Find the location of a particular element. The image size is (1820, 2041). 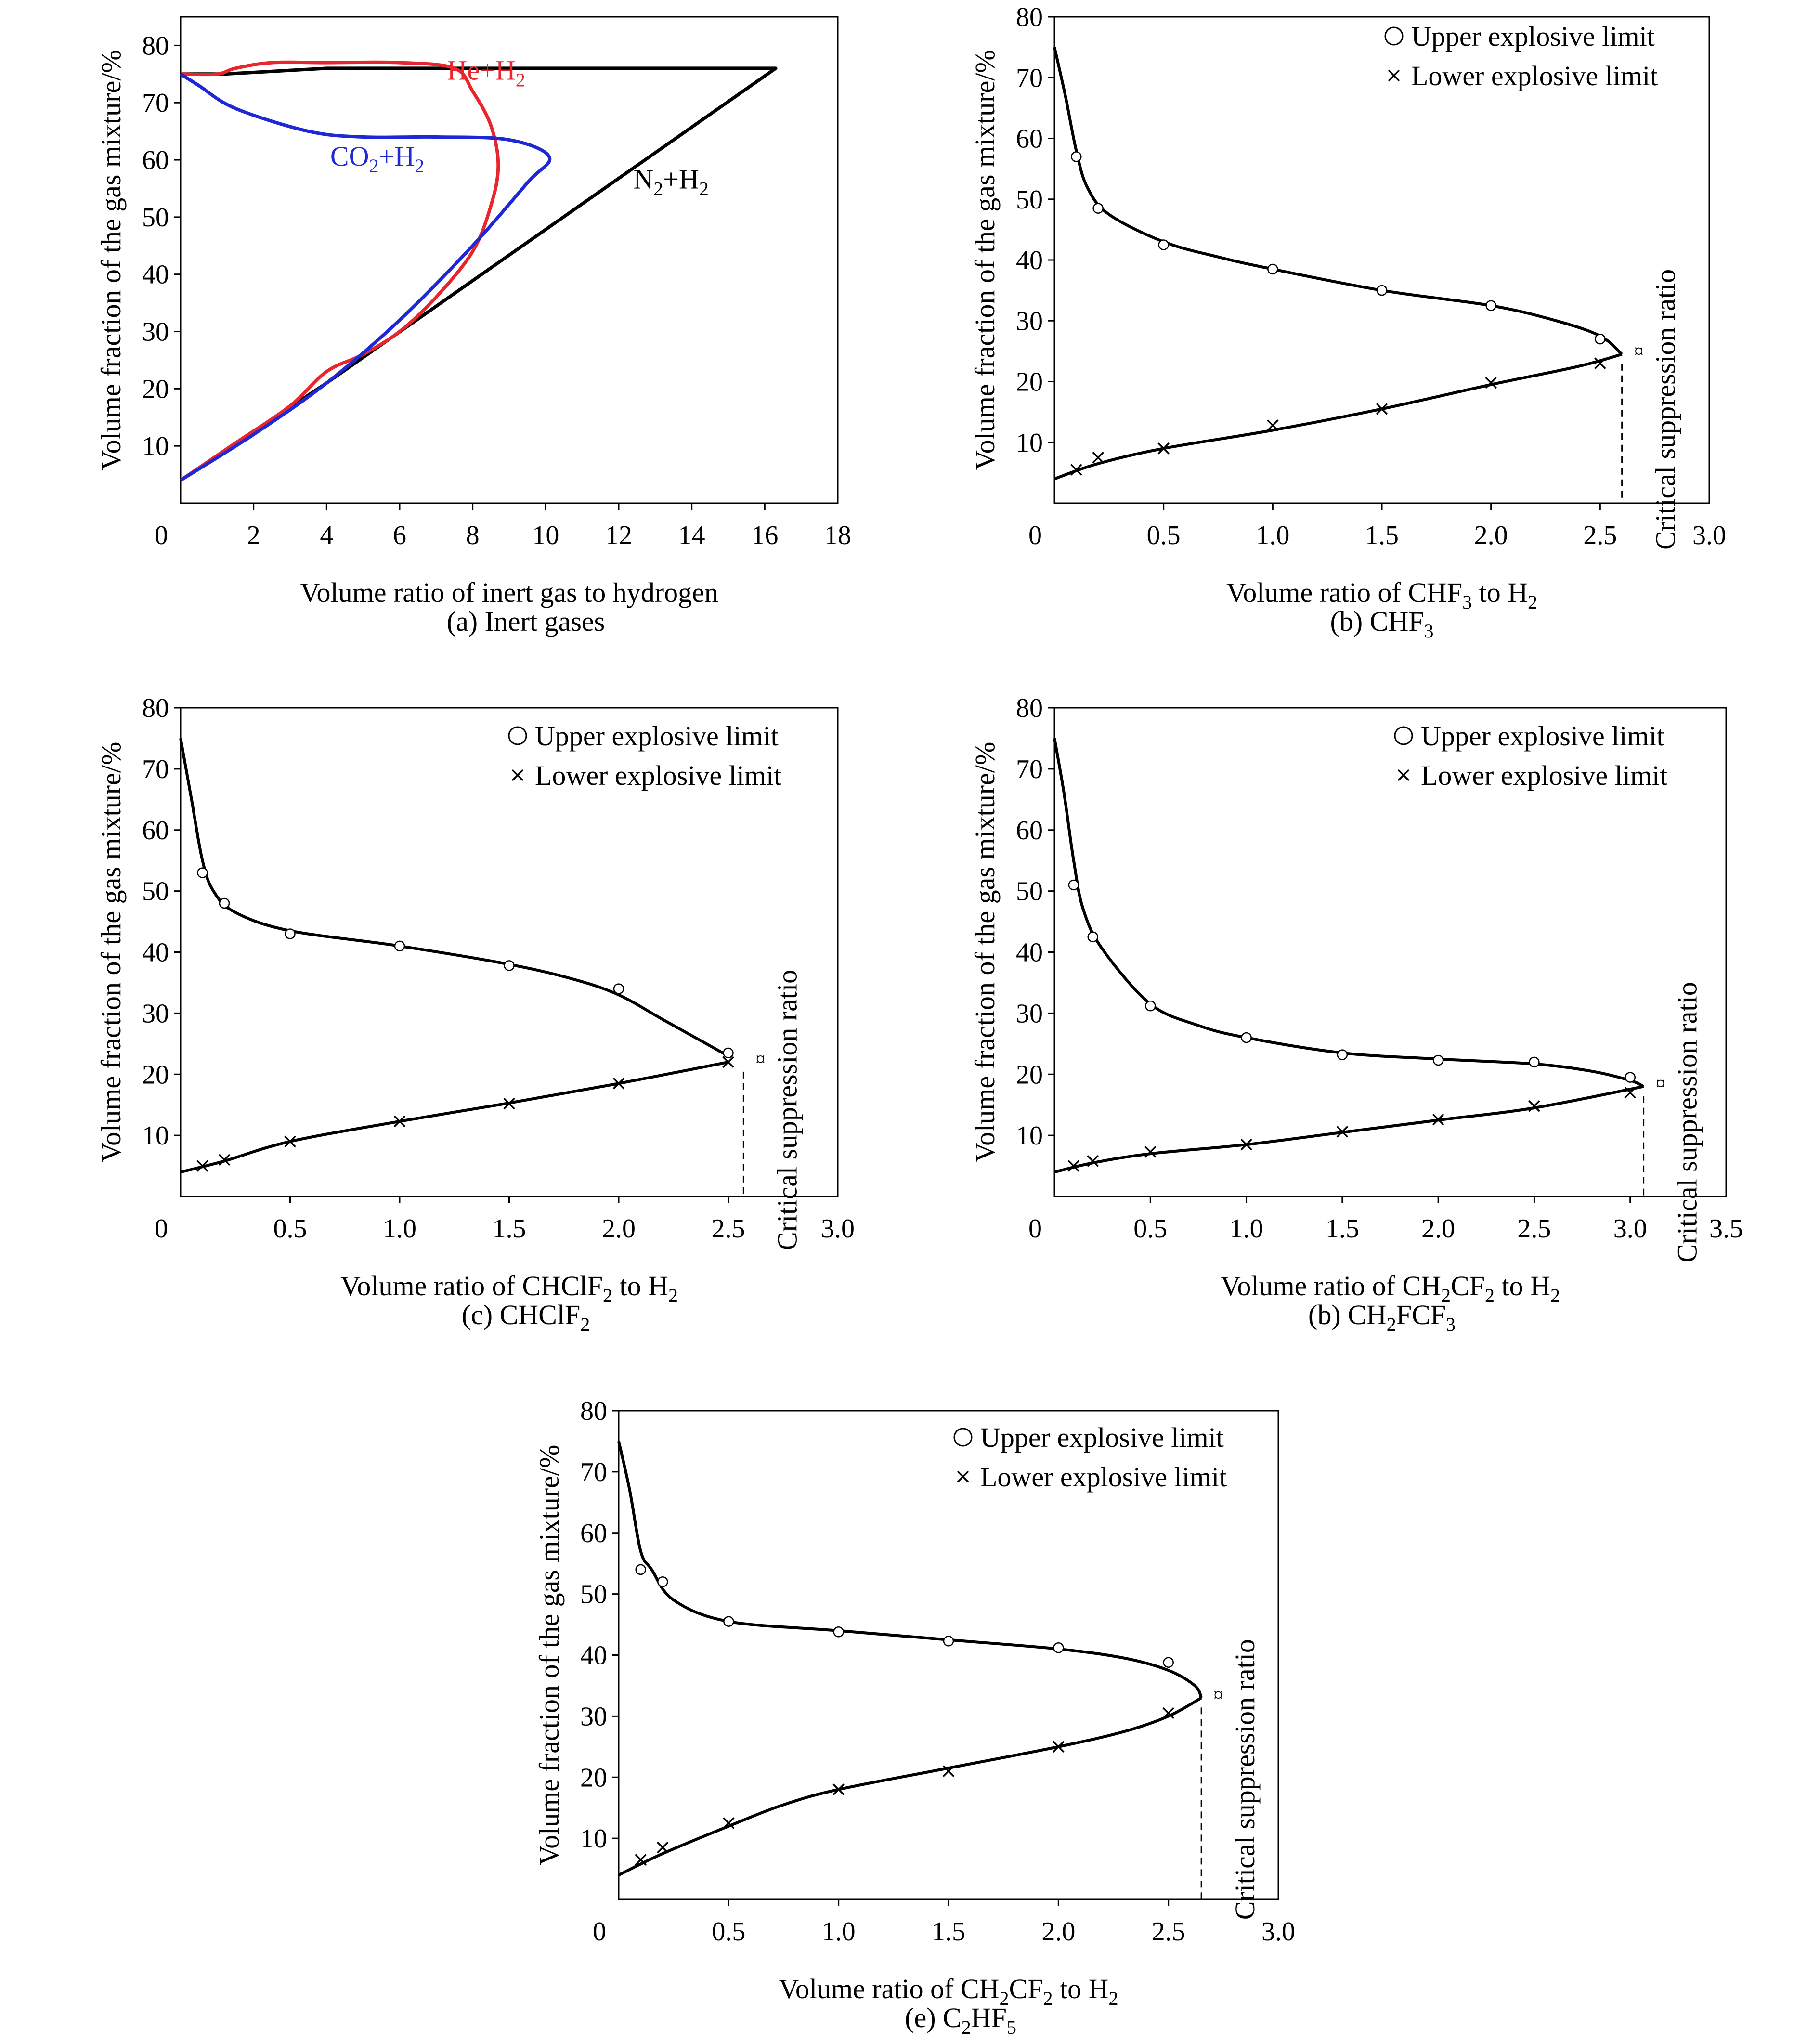

y-tick-label: 70 is located at coordinates (1030, 78).